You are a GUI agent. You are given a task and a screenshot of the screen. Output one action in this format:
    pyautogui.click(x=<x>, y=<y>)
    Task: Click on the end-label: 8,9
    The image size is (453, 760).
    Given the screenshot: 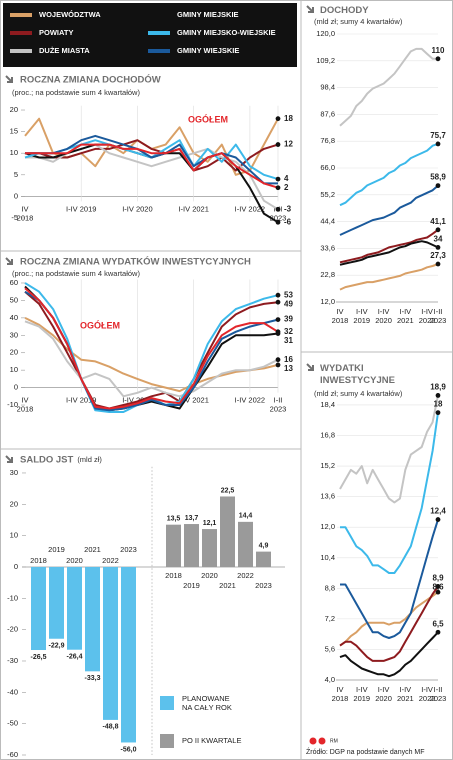 What is the action you would take?
    pyautogui.click(x=438, y=578)
    